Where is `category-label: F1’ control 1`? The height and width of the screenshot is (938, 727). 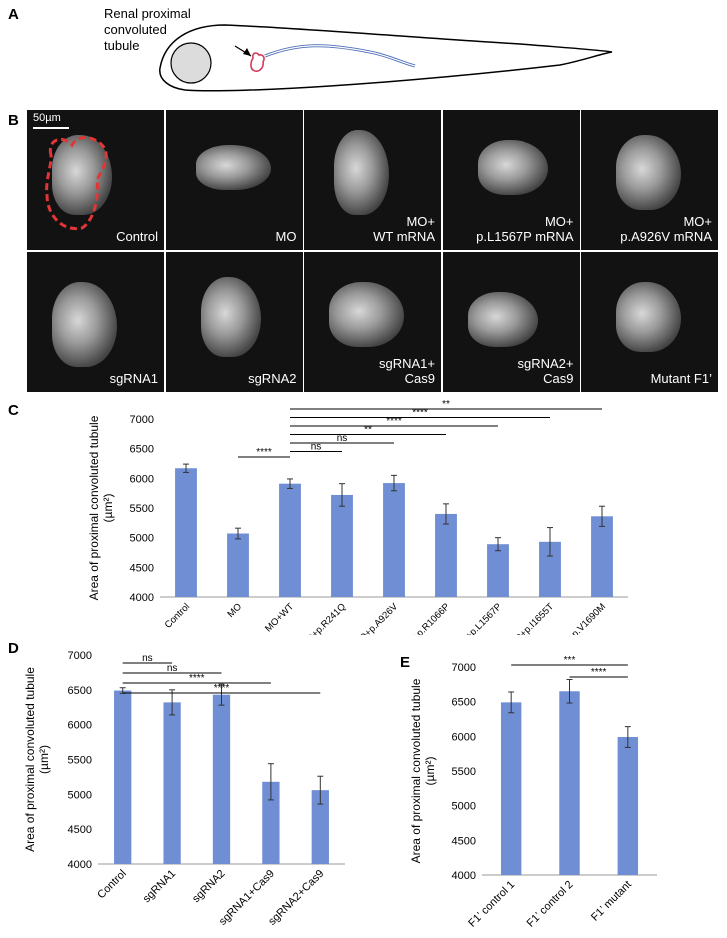 category-label: F1’ control 1 is located at coordinates (491, 904).